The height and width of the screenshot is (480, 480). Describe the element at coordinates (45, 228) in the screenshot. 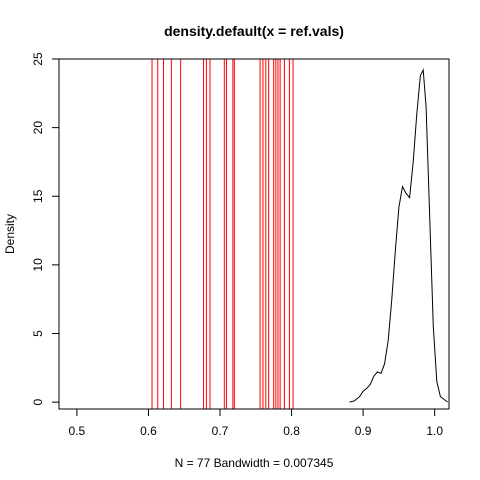

I see `y-axis: 0 5 10 15 20 25` at that location.